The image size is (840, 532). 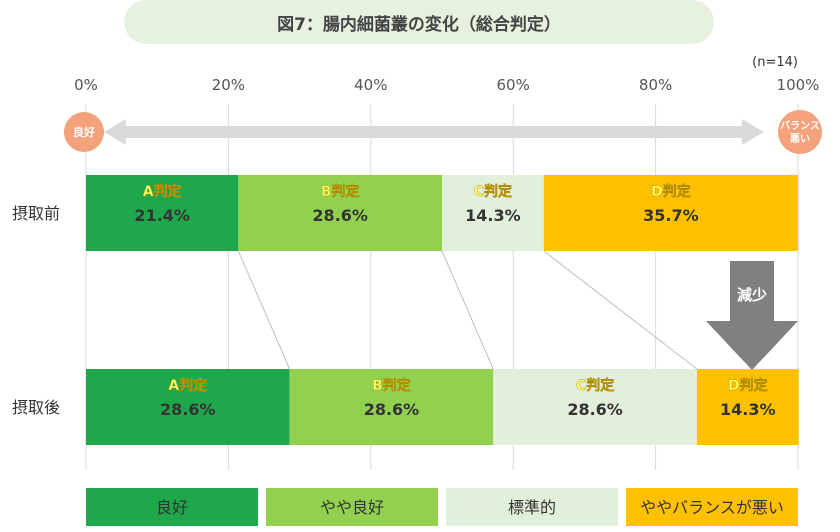 What do you see at coordinates (655, 85) in the screenshot?
I see `x-tick-label: 80%` at bounding box center [655, 85].